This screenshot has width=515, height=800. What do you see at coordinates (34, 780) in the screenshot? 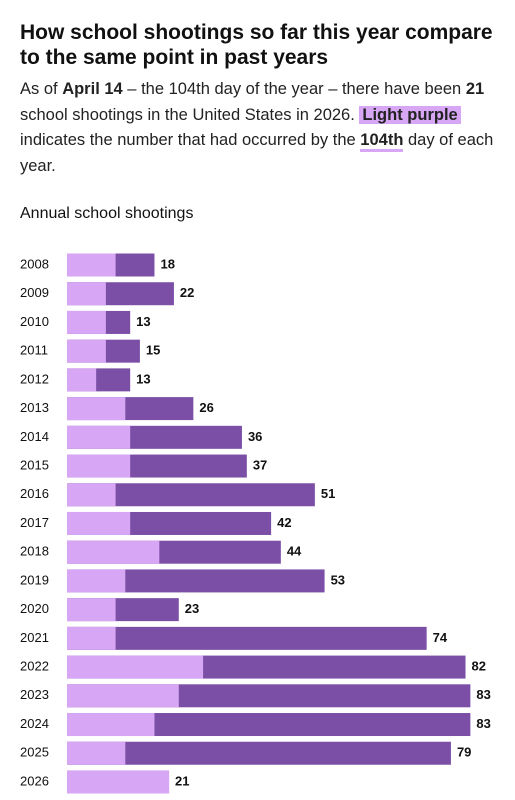
I see `y-tick-label: 2026` at bounding box center [34, 780].